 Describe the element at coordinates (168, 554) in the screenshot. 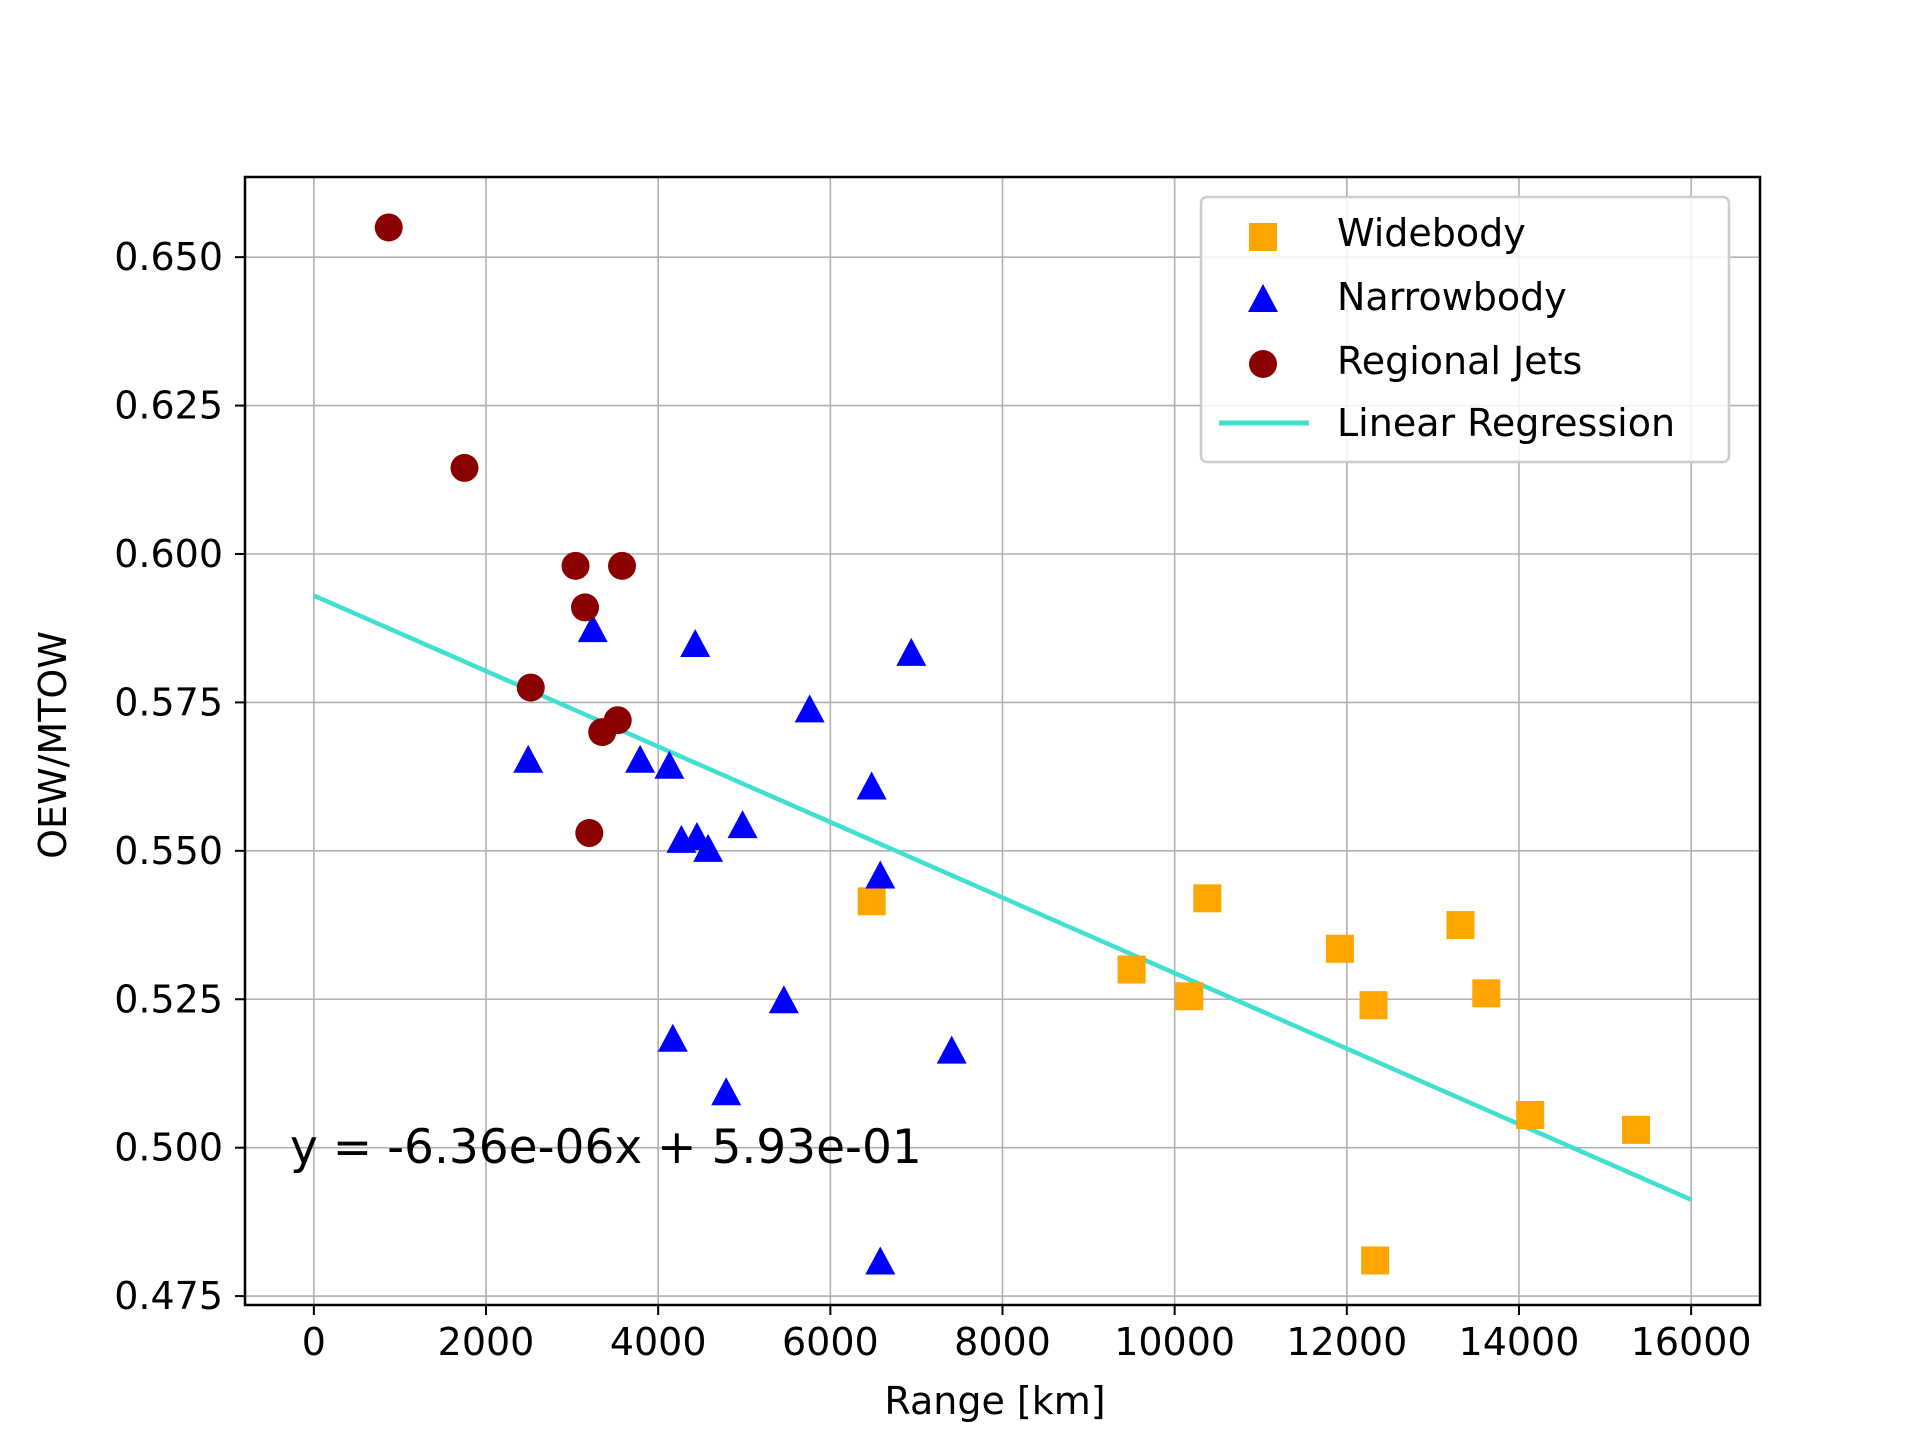

I see `y-tick-label: 0.600` at that location.